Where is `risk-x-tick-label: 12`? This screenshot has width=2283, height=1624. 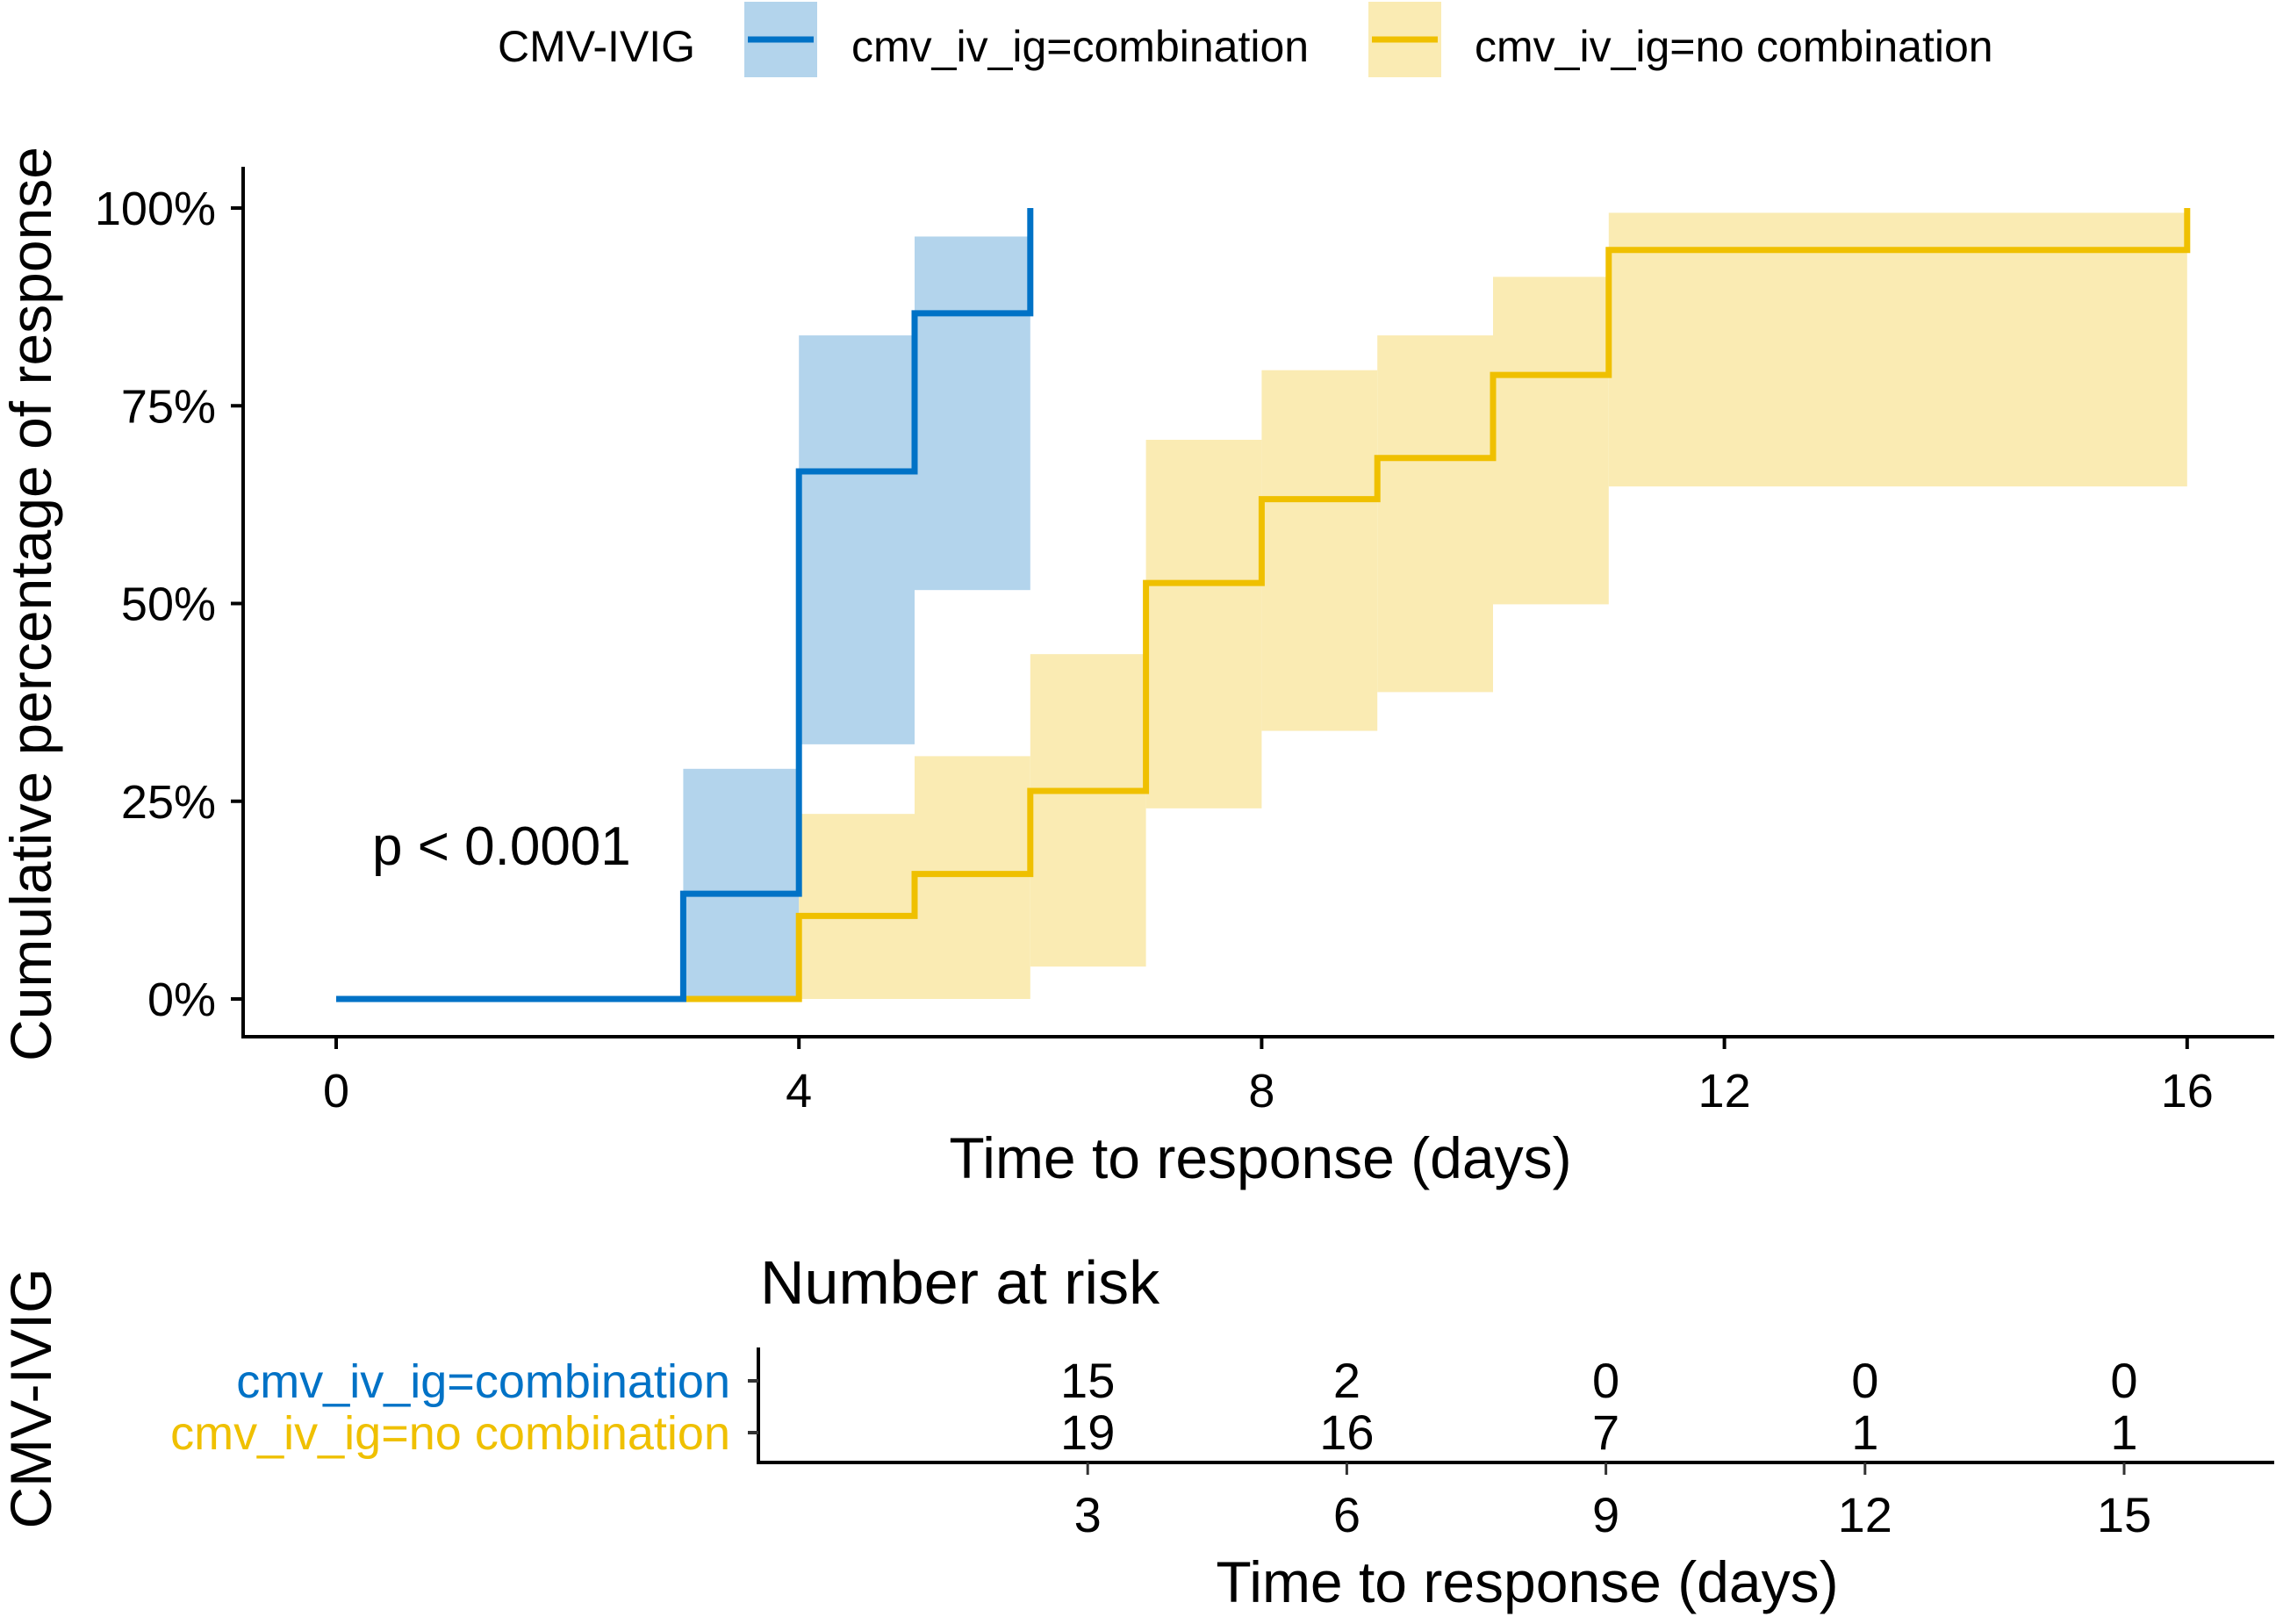
risk-x-tick-label: 12 is located at coordinates (1865, 1515).